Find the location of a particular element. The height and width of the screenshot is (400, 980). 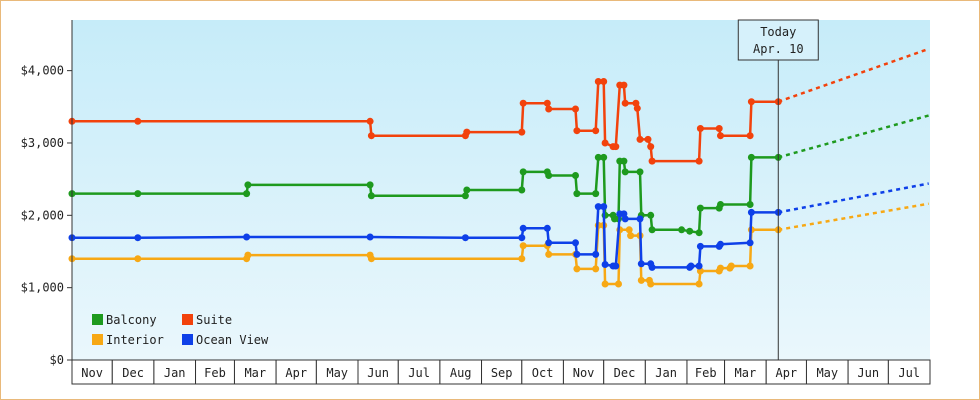

x-tick-label: Jun is located at coordinates (378, 373).